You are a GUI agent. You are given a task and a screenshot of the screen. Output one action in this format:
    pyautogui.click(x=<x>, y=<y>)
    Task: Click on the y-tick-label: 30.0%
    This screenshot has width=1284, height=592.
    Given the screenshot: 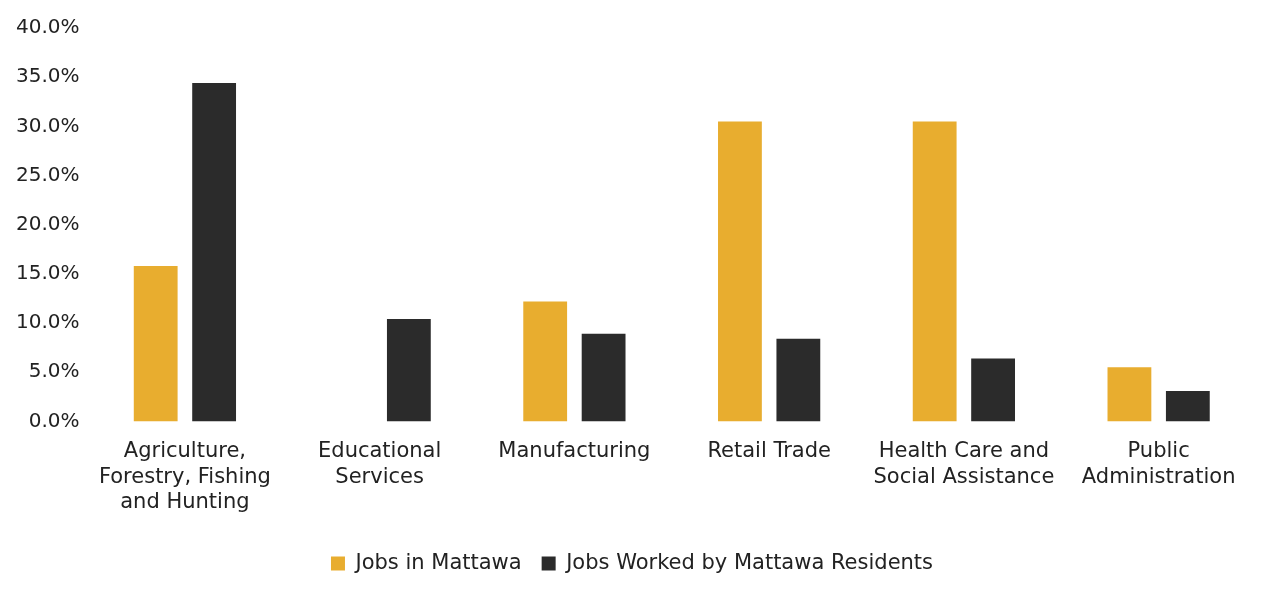 What is the action you would take?
    pyautogui.click(x=47, y=124)
    